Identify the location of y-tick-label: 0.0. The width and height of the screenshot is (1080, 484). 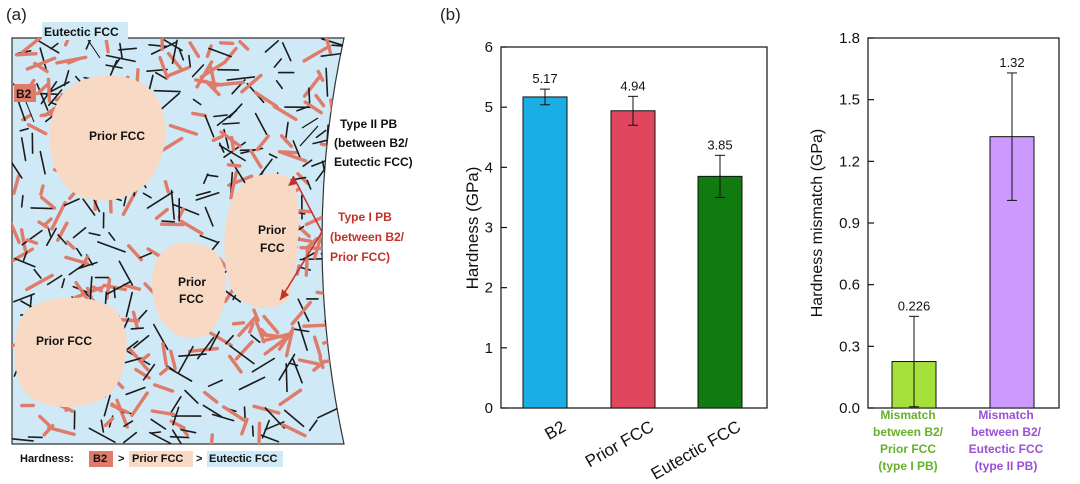
(849, 408).